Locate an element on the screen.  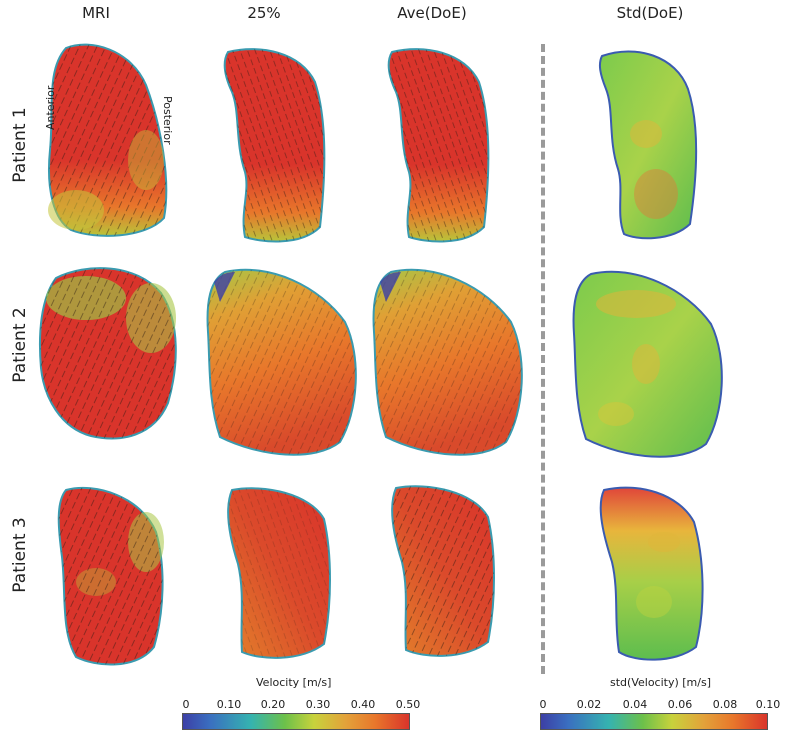
colorbar-std-tick: 0.04 is located at coordinates (635, 704).